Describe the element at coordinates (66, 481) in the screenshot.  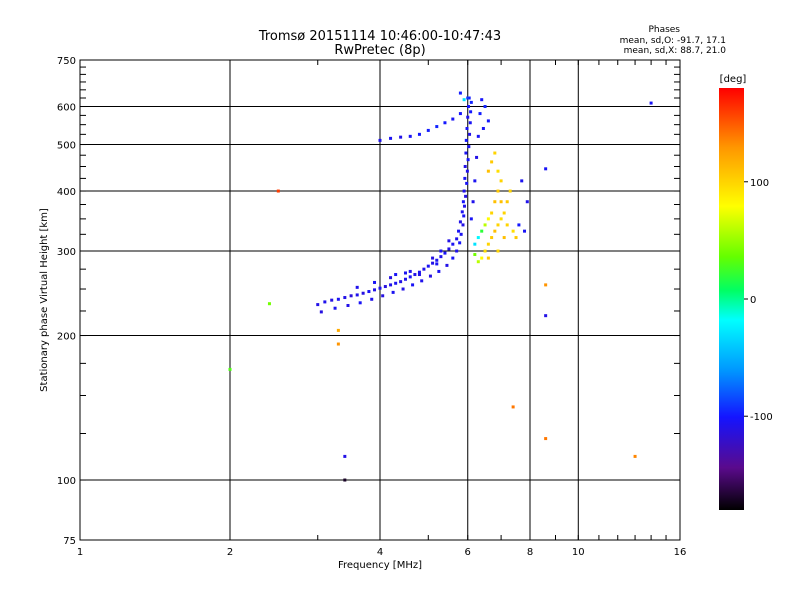
I see `y-tick-label: 100` at that location.